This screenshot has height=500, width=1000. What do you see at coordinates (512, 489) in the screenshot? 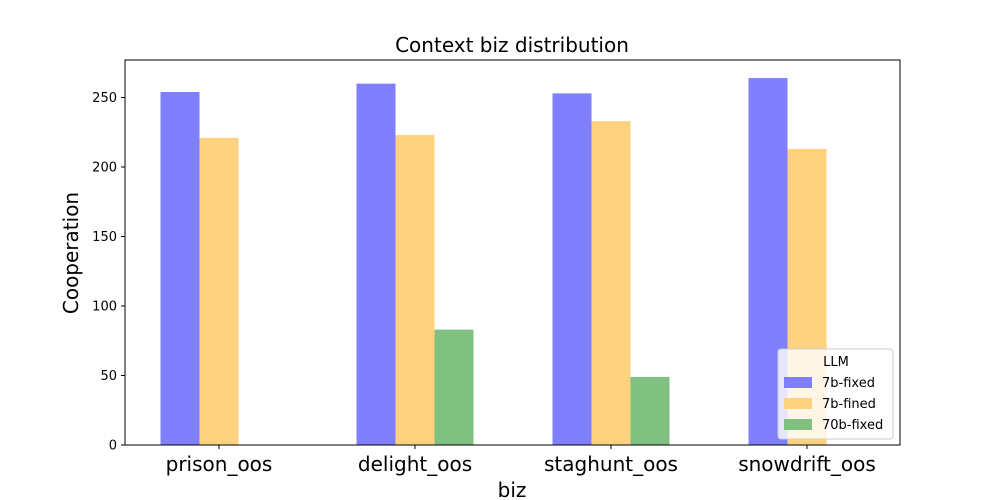
I see `x-axis-label: biz` at bounding box center [512, 489].